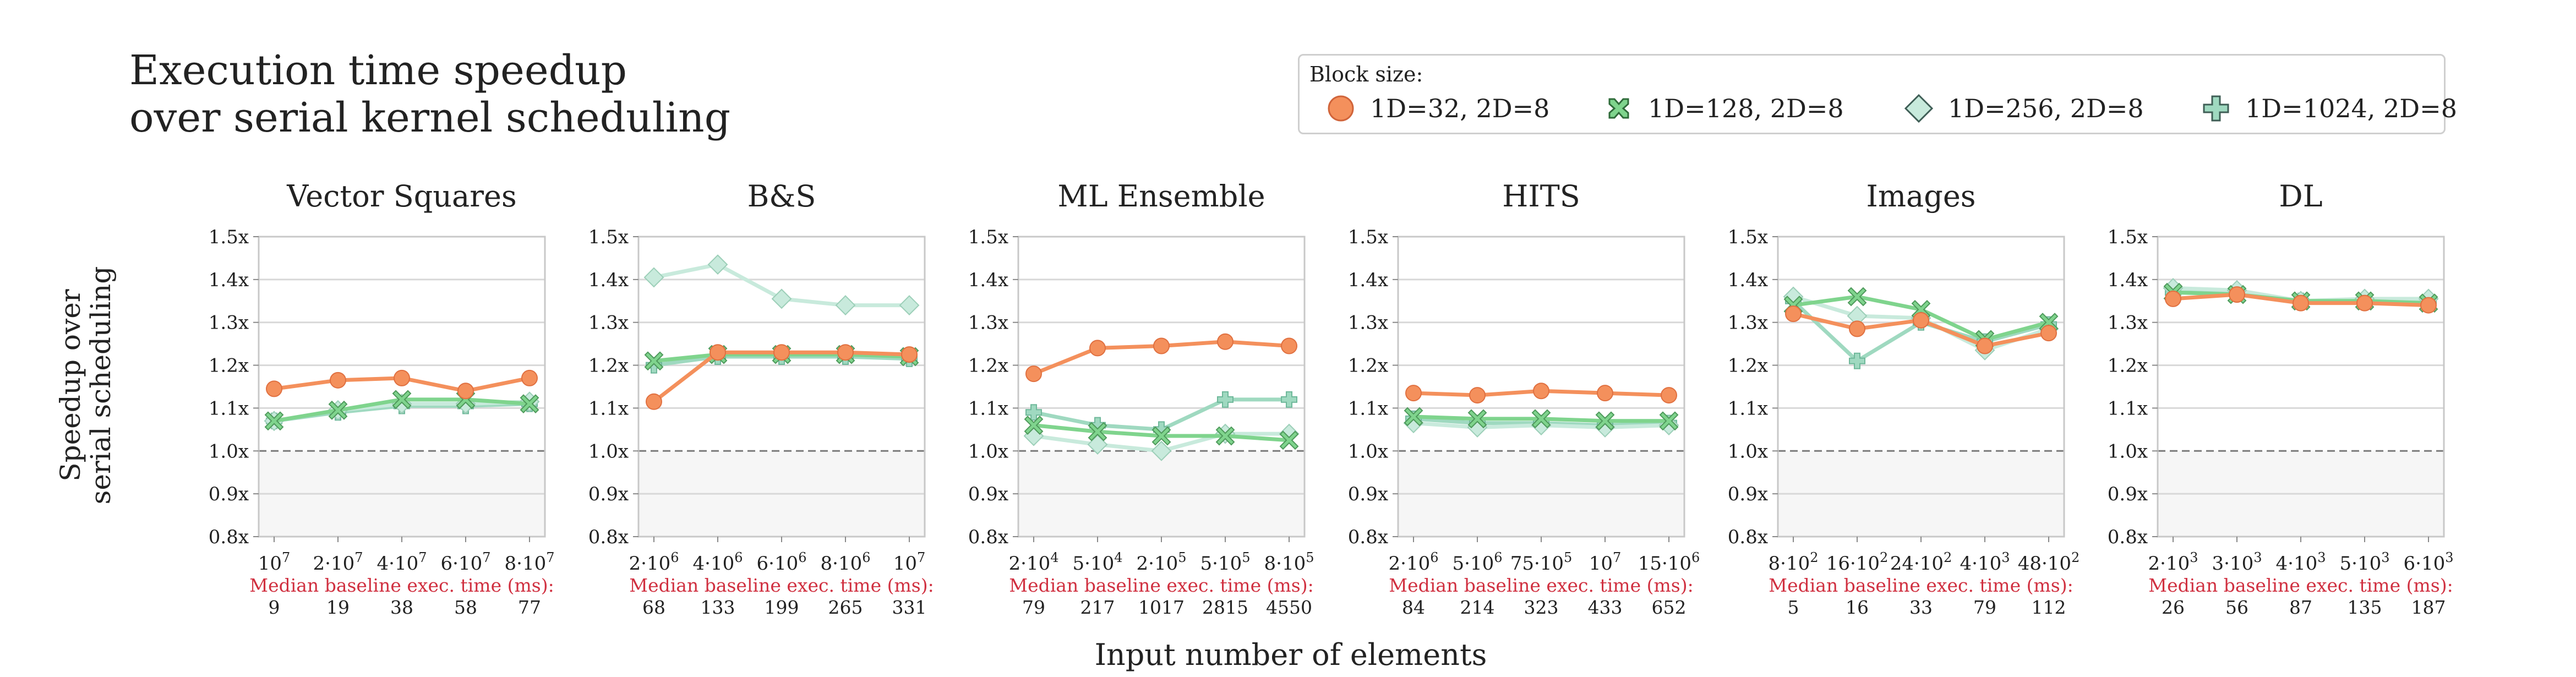 Image resolution: width=2576 pixels, height=677 pixels. What do you see at coordinates (1034, 562) in the screenshot?
I see `x-tick-label: 2·104` at bounding box center [1034, 562].